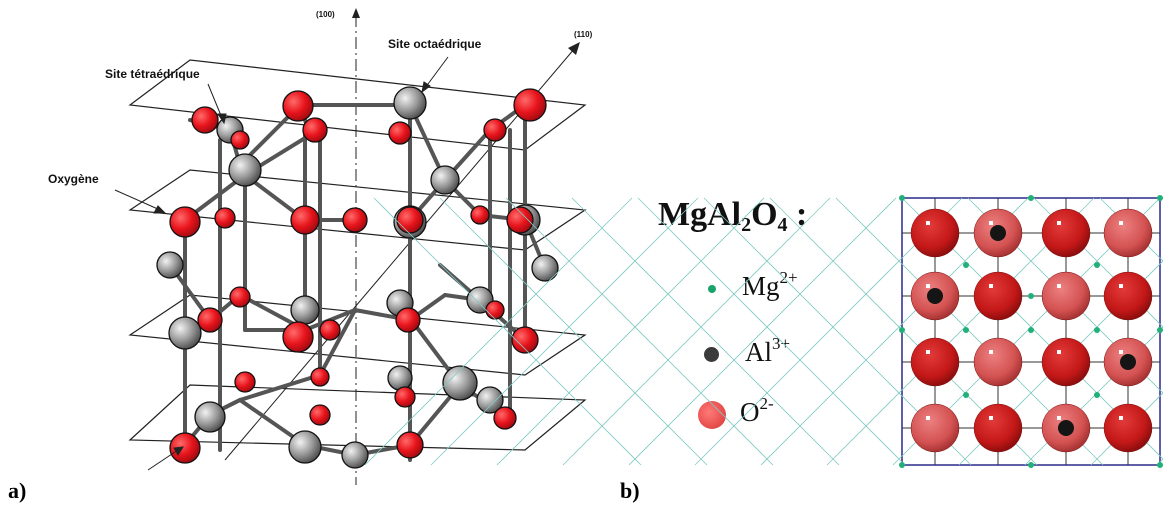  What do you see at coordinates (749, 285) in the screenshot?
I see `legend-mg: Mg2+` at bounding box center [749, 285].